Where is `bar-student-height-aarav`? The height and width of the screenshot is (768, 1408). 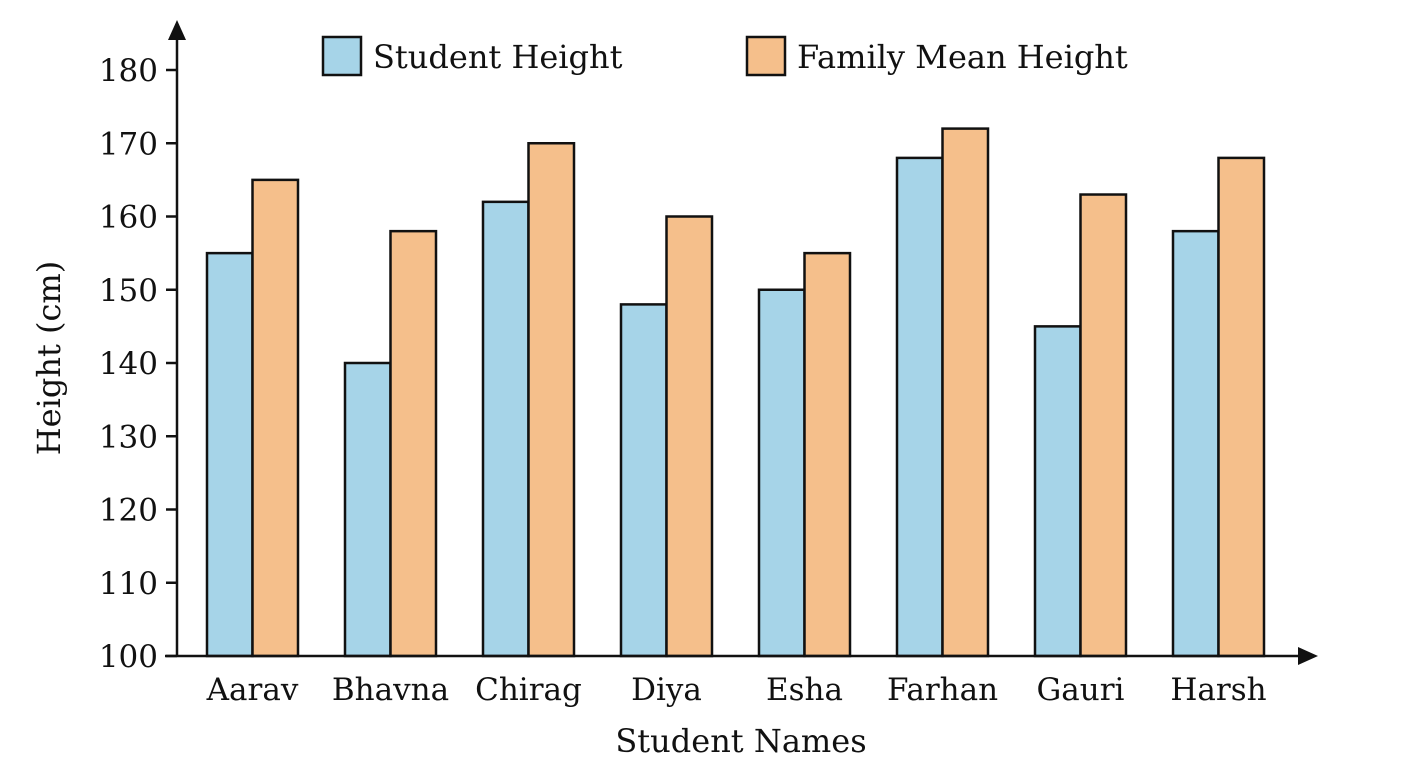
bar-student-height-aarav is located at coordinates (229, 454).